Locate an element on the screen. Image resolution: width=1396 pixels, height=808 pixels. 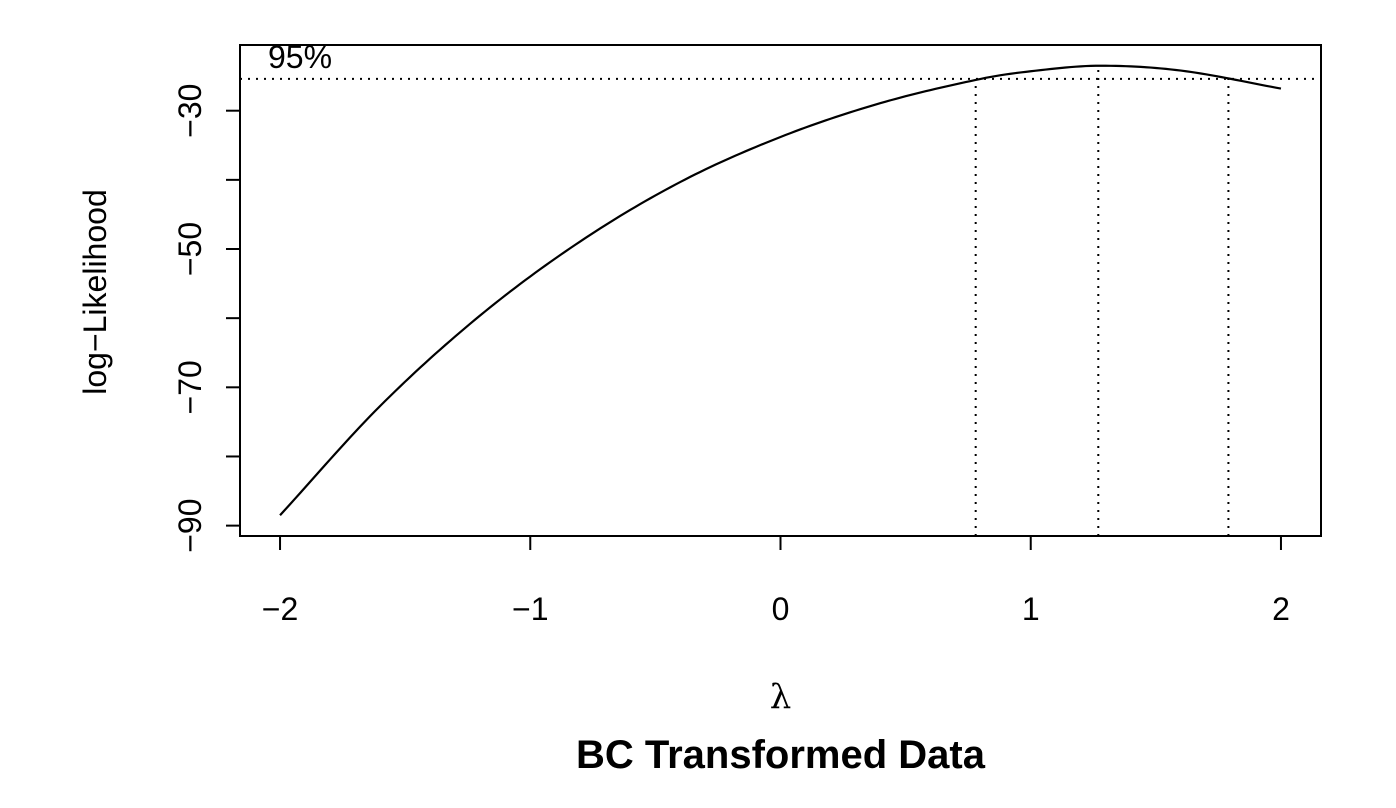
y-axis: −90 −70 −50 −30 is located at coordinates (206, 318).